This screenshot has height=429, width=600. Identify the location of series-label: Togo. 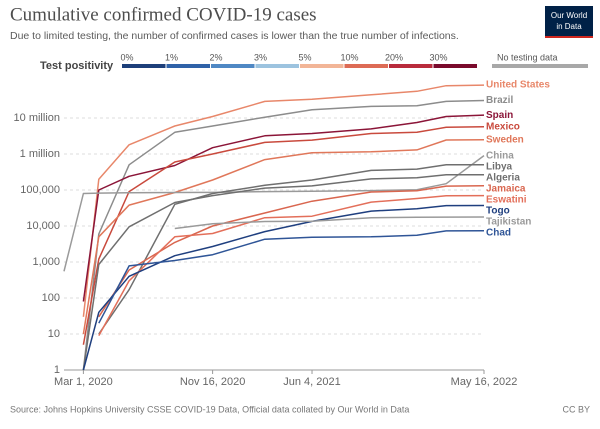
(498, 210).